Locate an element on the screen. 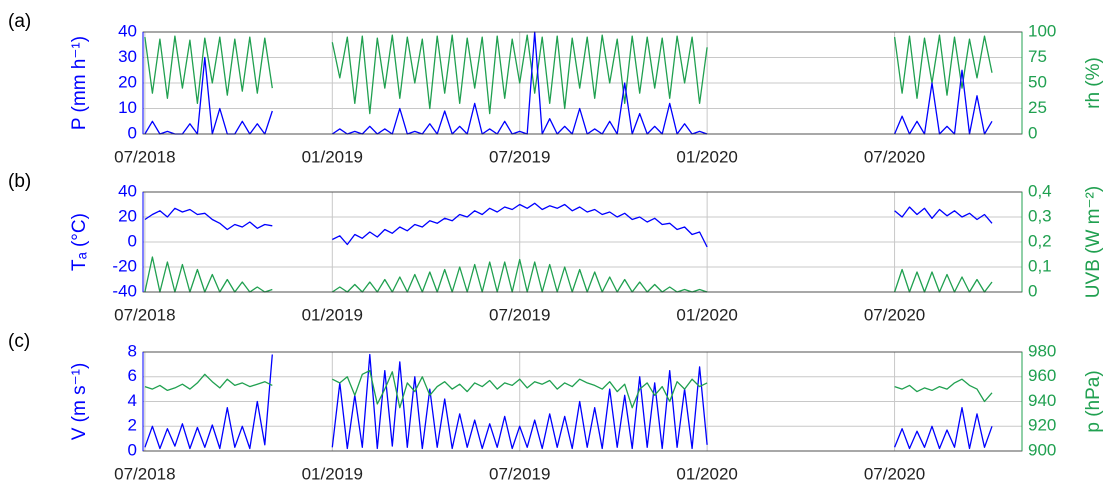 Image resolution: width=1116 pixels, height=491 pixels. y2-axis-label: rh (%) is located at coordinates (1093, 83).